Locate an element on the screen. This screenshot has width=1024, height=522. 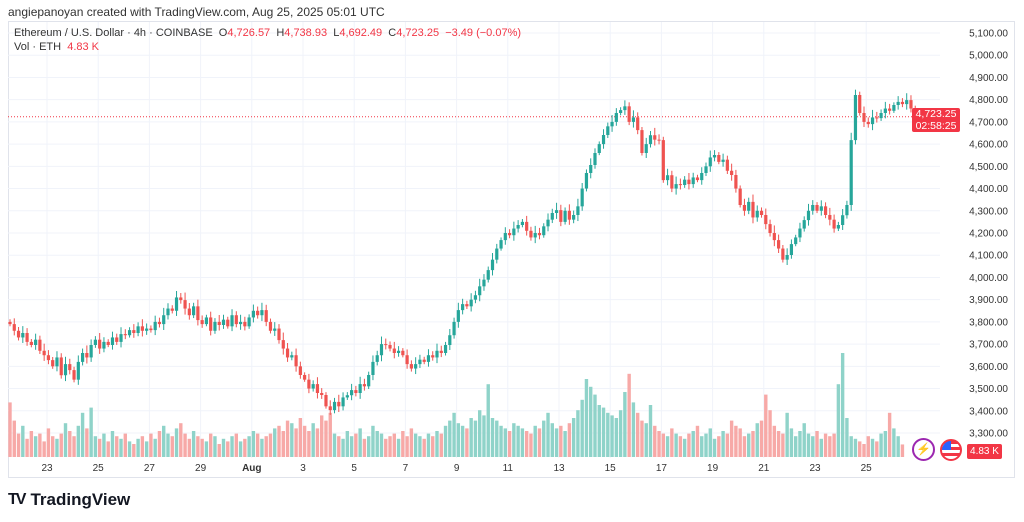
price-tick-label: 4,000.00 is located at coordinates (988, 278).